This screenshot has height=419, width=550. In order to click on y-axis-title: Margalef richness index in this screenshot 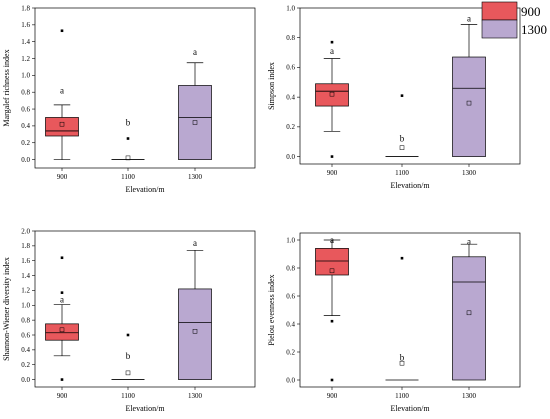, I will do `click(6, 87)`.